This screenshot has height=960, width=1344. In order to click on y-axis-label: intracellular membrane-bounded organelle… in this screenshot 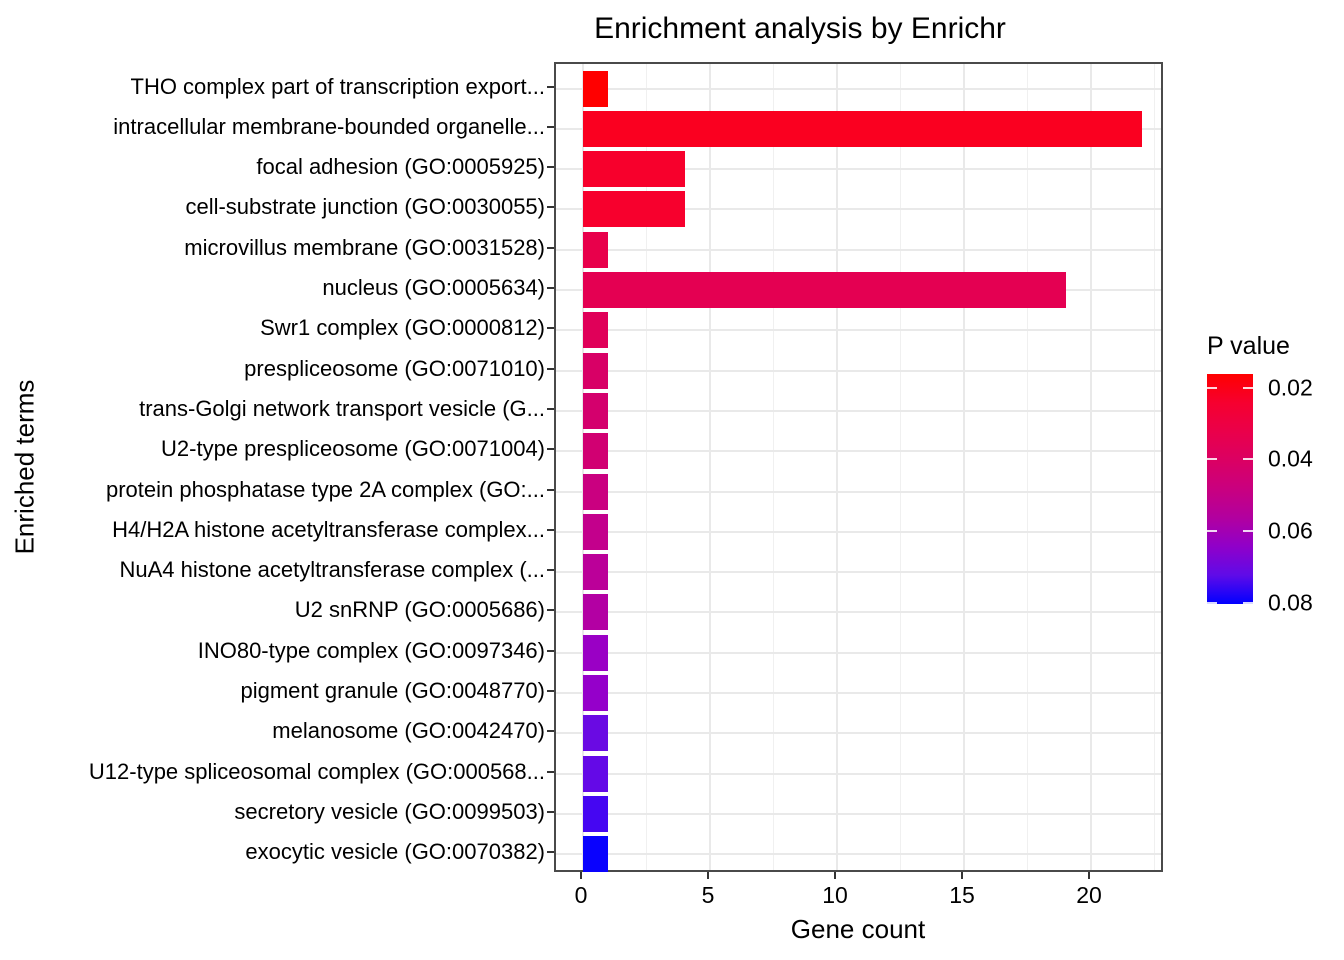, I will do `click(329, 126)`.